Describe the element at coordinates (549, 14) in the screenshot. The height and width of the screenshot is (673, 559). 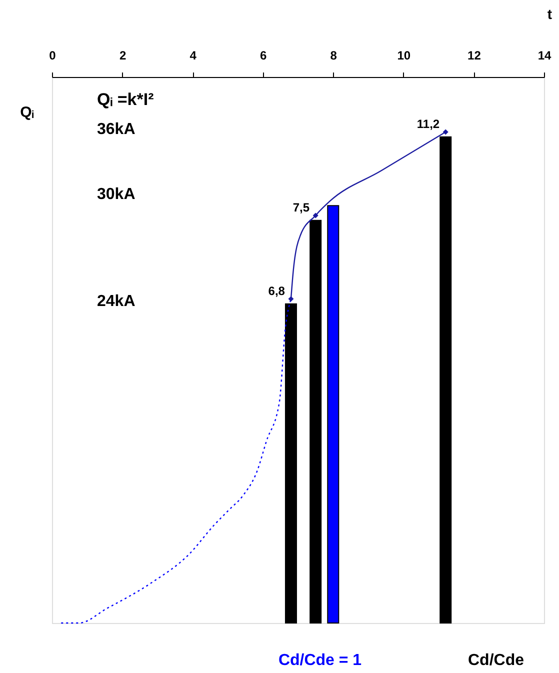
I see `x-axis-title: t` at that location.